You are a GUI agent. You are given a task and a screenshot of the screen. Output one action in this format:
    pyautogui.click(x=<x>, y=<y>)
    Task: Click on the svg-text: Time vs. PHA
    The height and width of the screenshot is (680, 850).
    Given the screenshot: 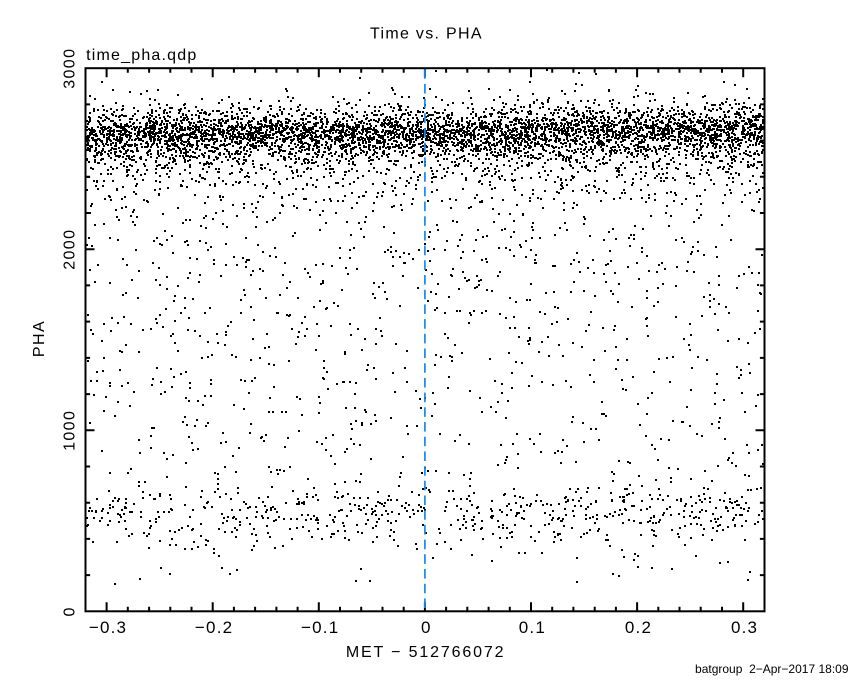 What is the action you would take?
    pyautogui.click(x=426, y=33)
    